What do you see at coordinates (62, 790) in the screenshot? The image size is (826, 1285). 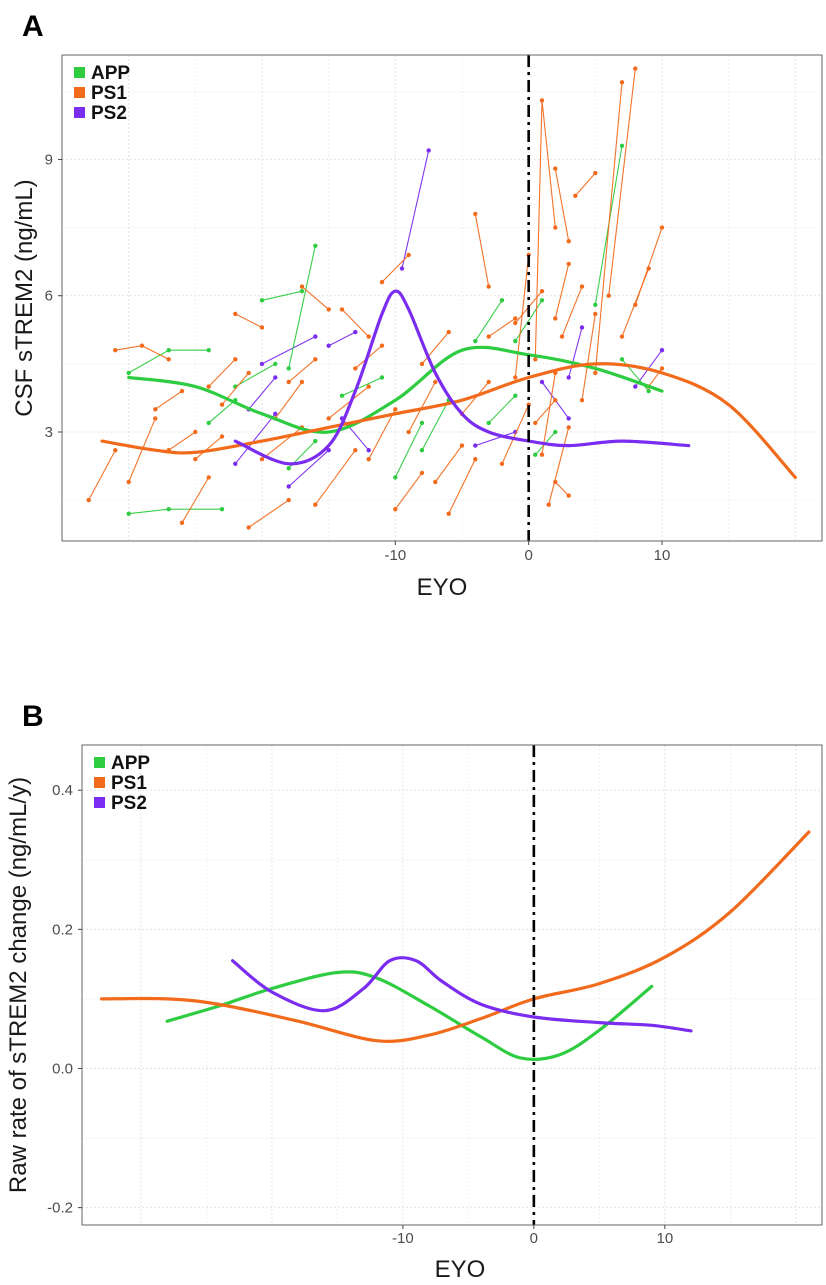 I see `y-tick-label: 0.4` at bounding box center [62, 790].